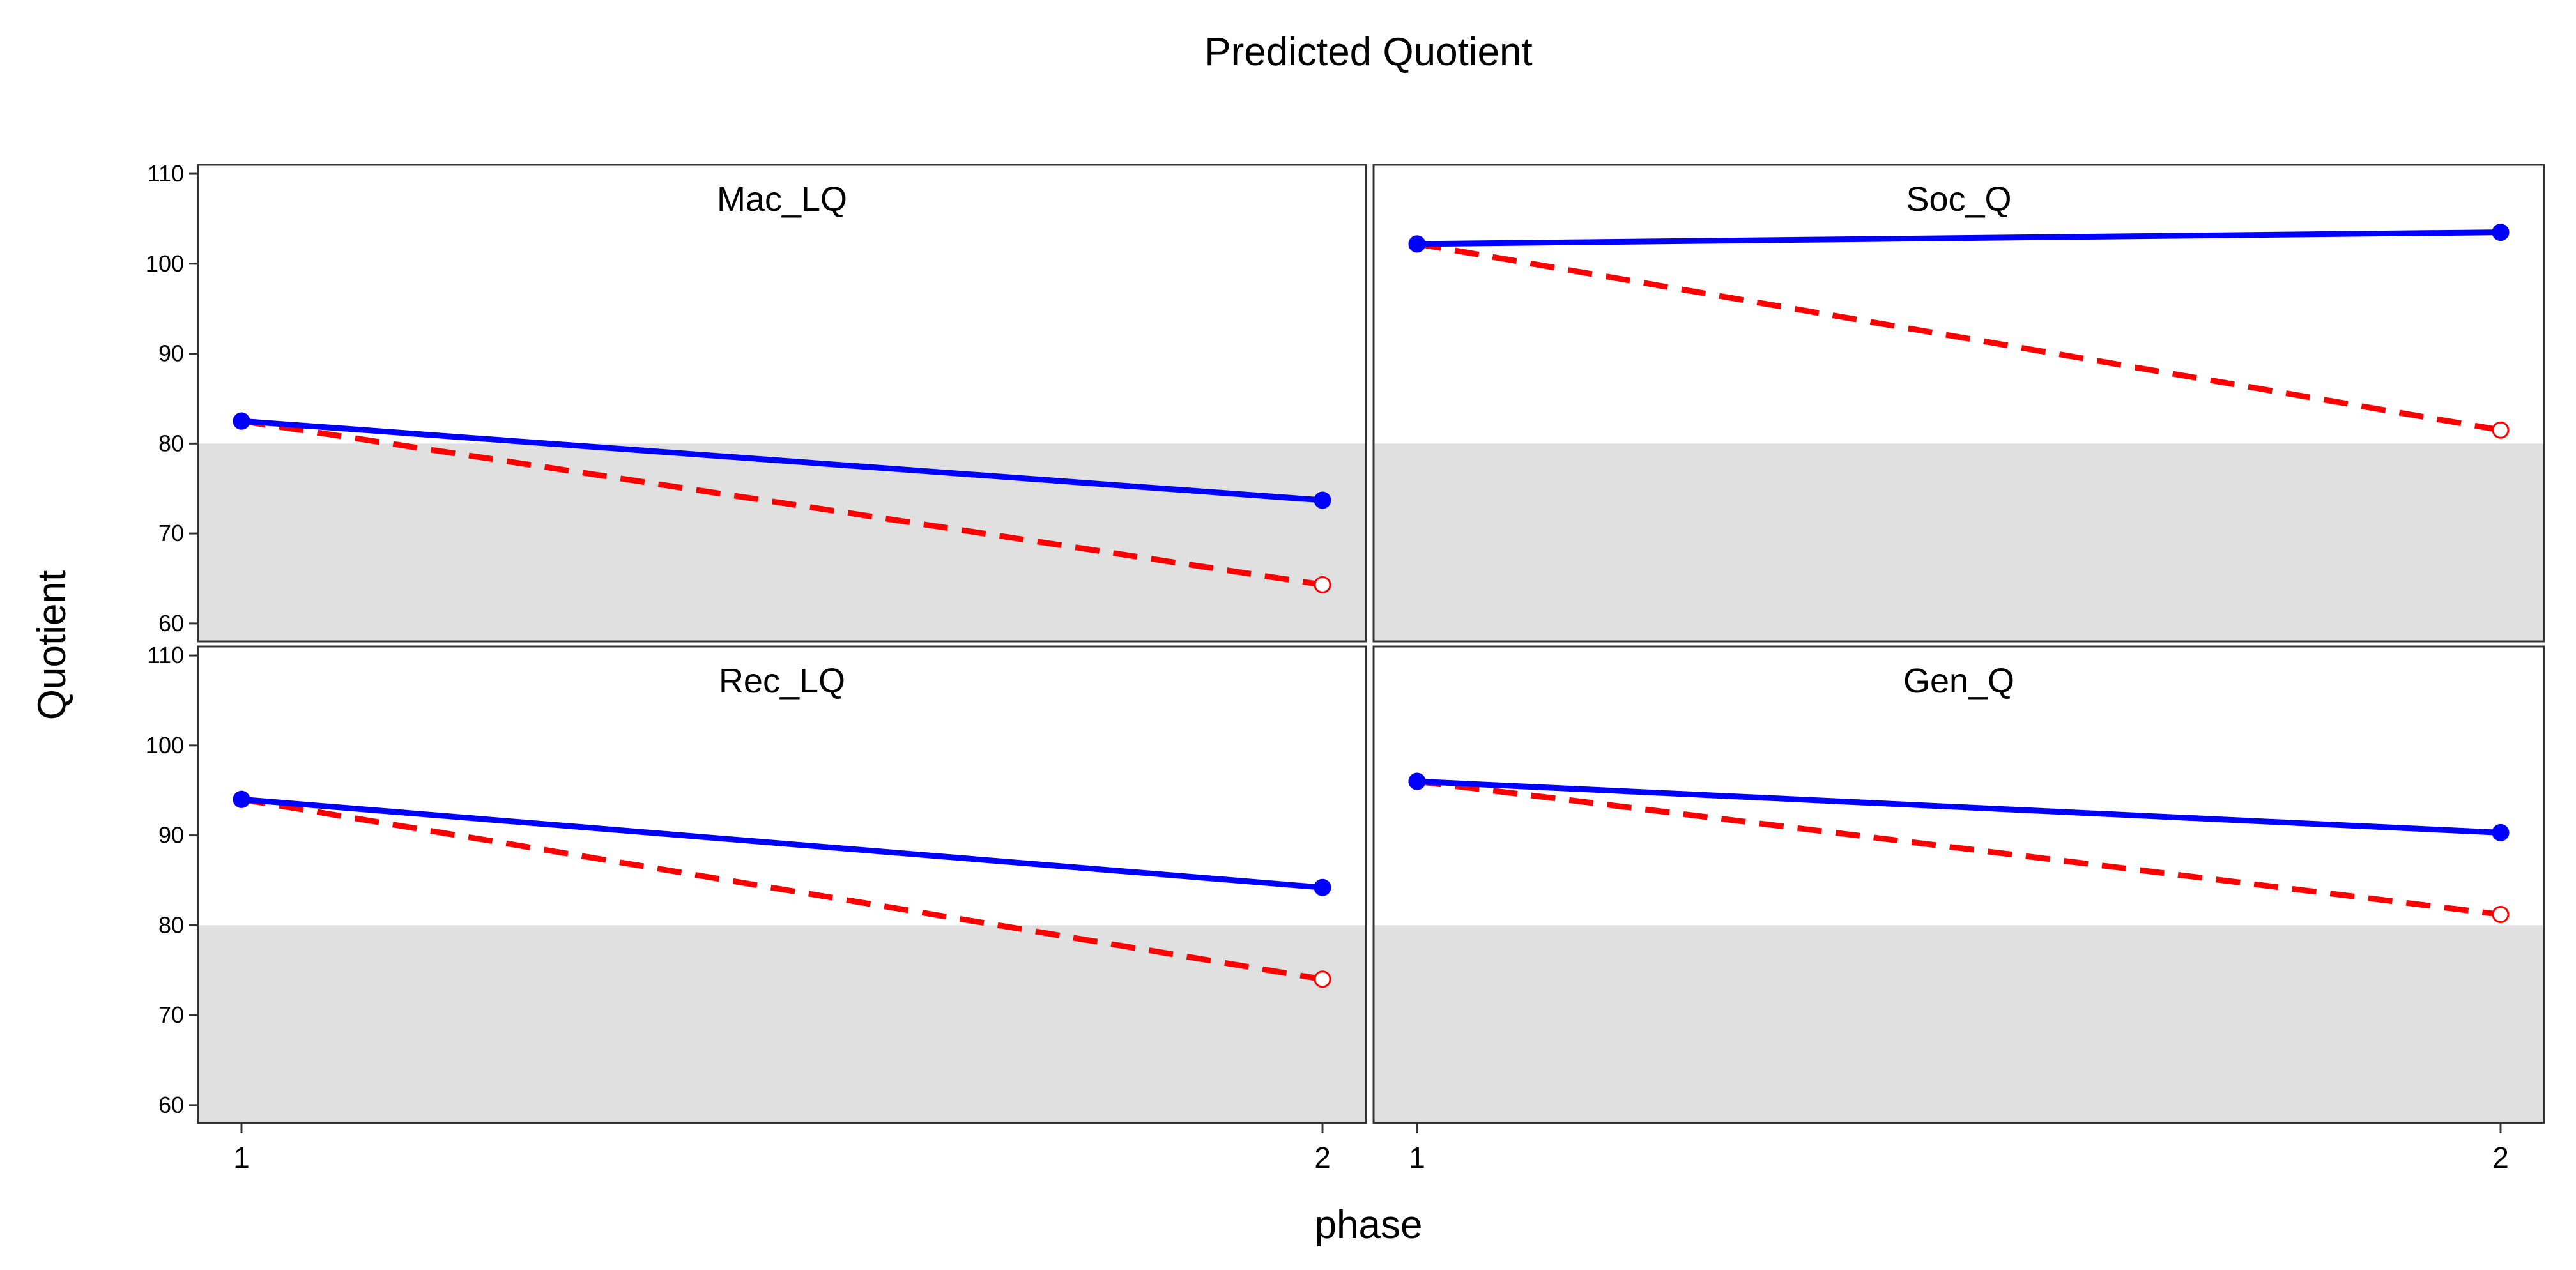 This screenshot has width=2576, height=1270. Describe the element at coordinates (1369, 1225) in the screenshot. I see `x-axis-title: phase` at that location.